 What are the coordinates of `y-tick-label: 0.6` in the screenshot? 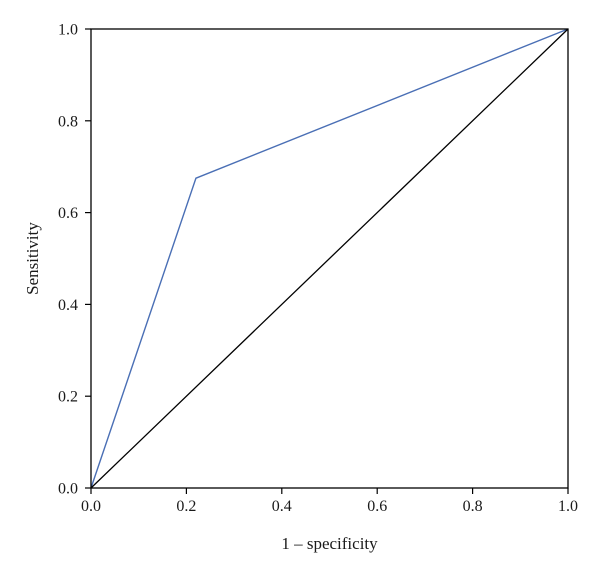 It's located at (68, 213).